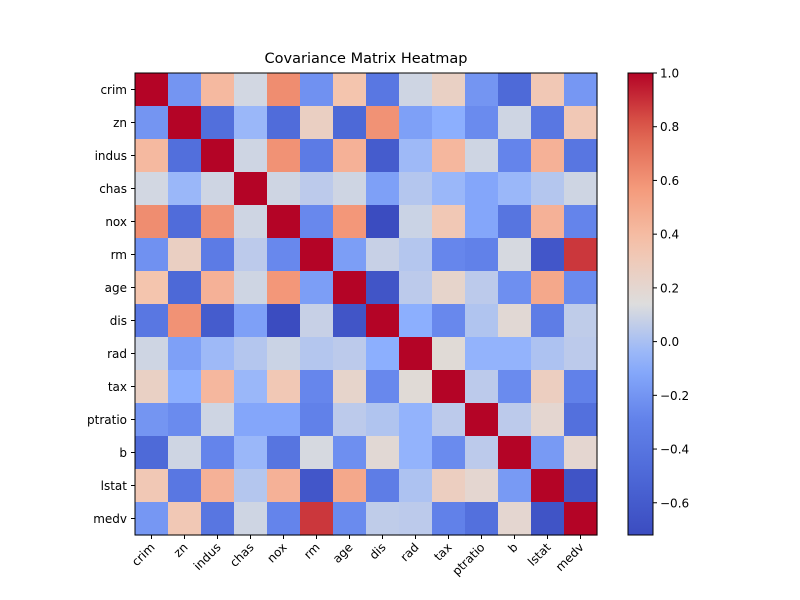 The height and width of the screenshot is (600, 800). I want to click on heatmap-cell-tax-b, so click(515, 387).